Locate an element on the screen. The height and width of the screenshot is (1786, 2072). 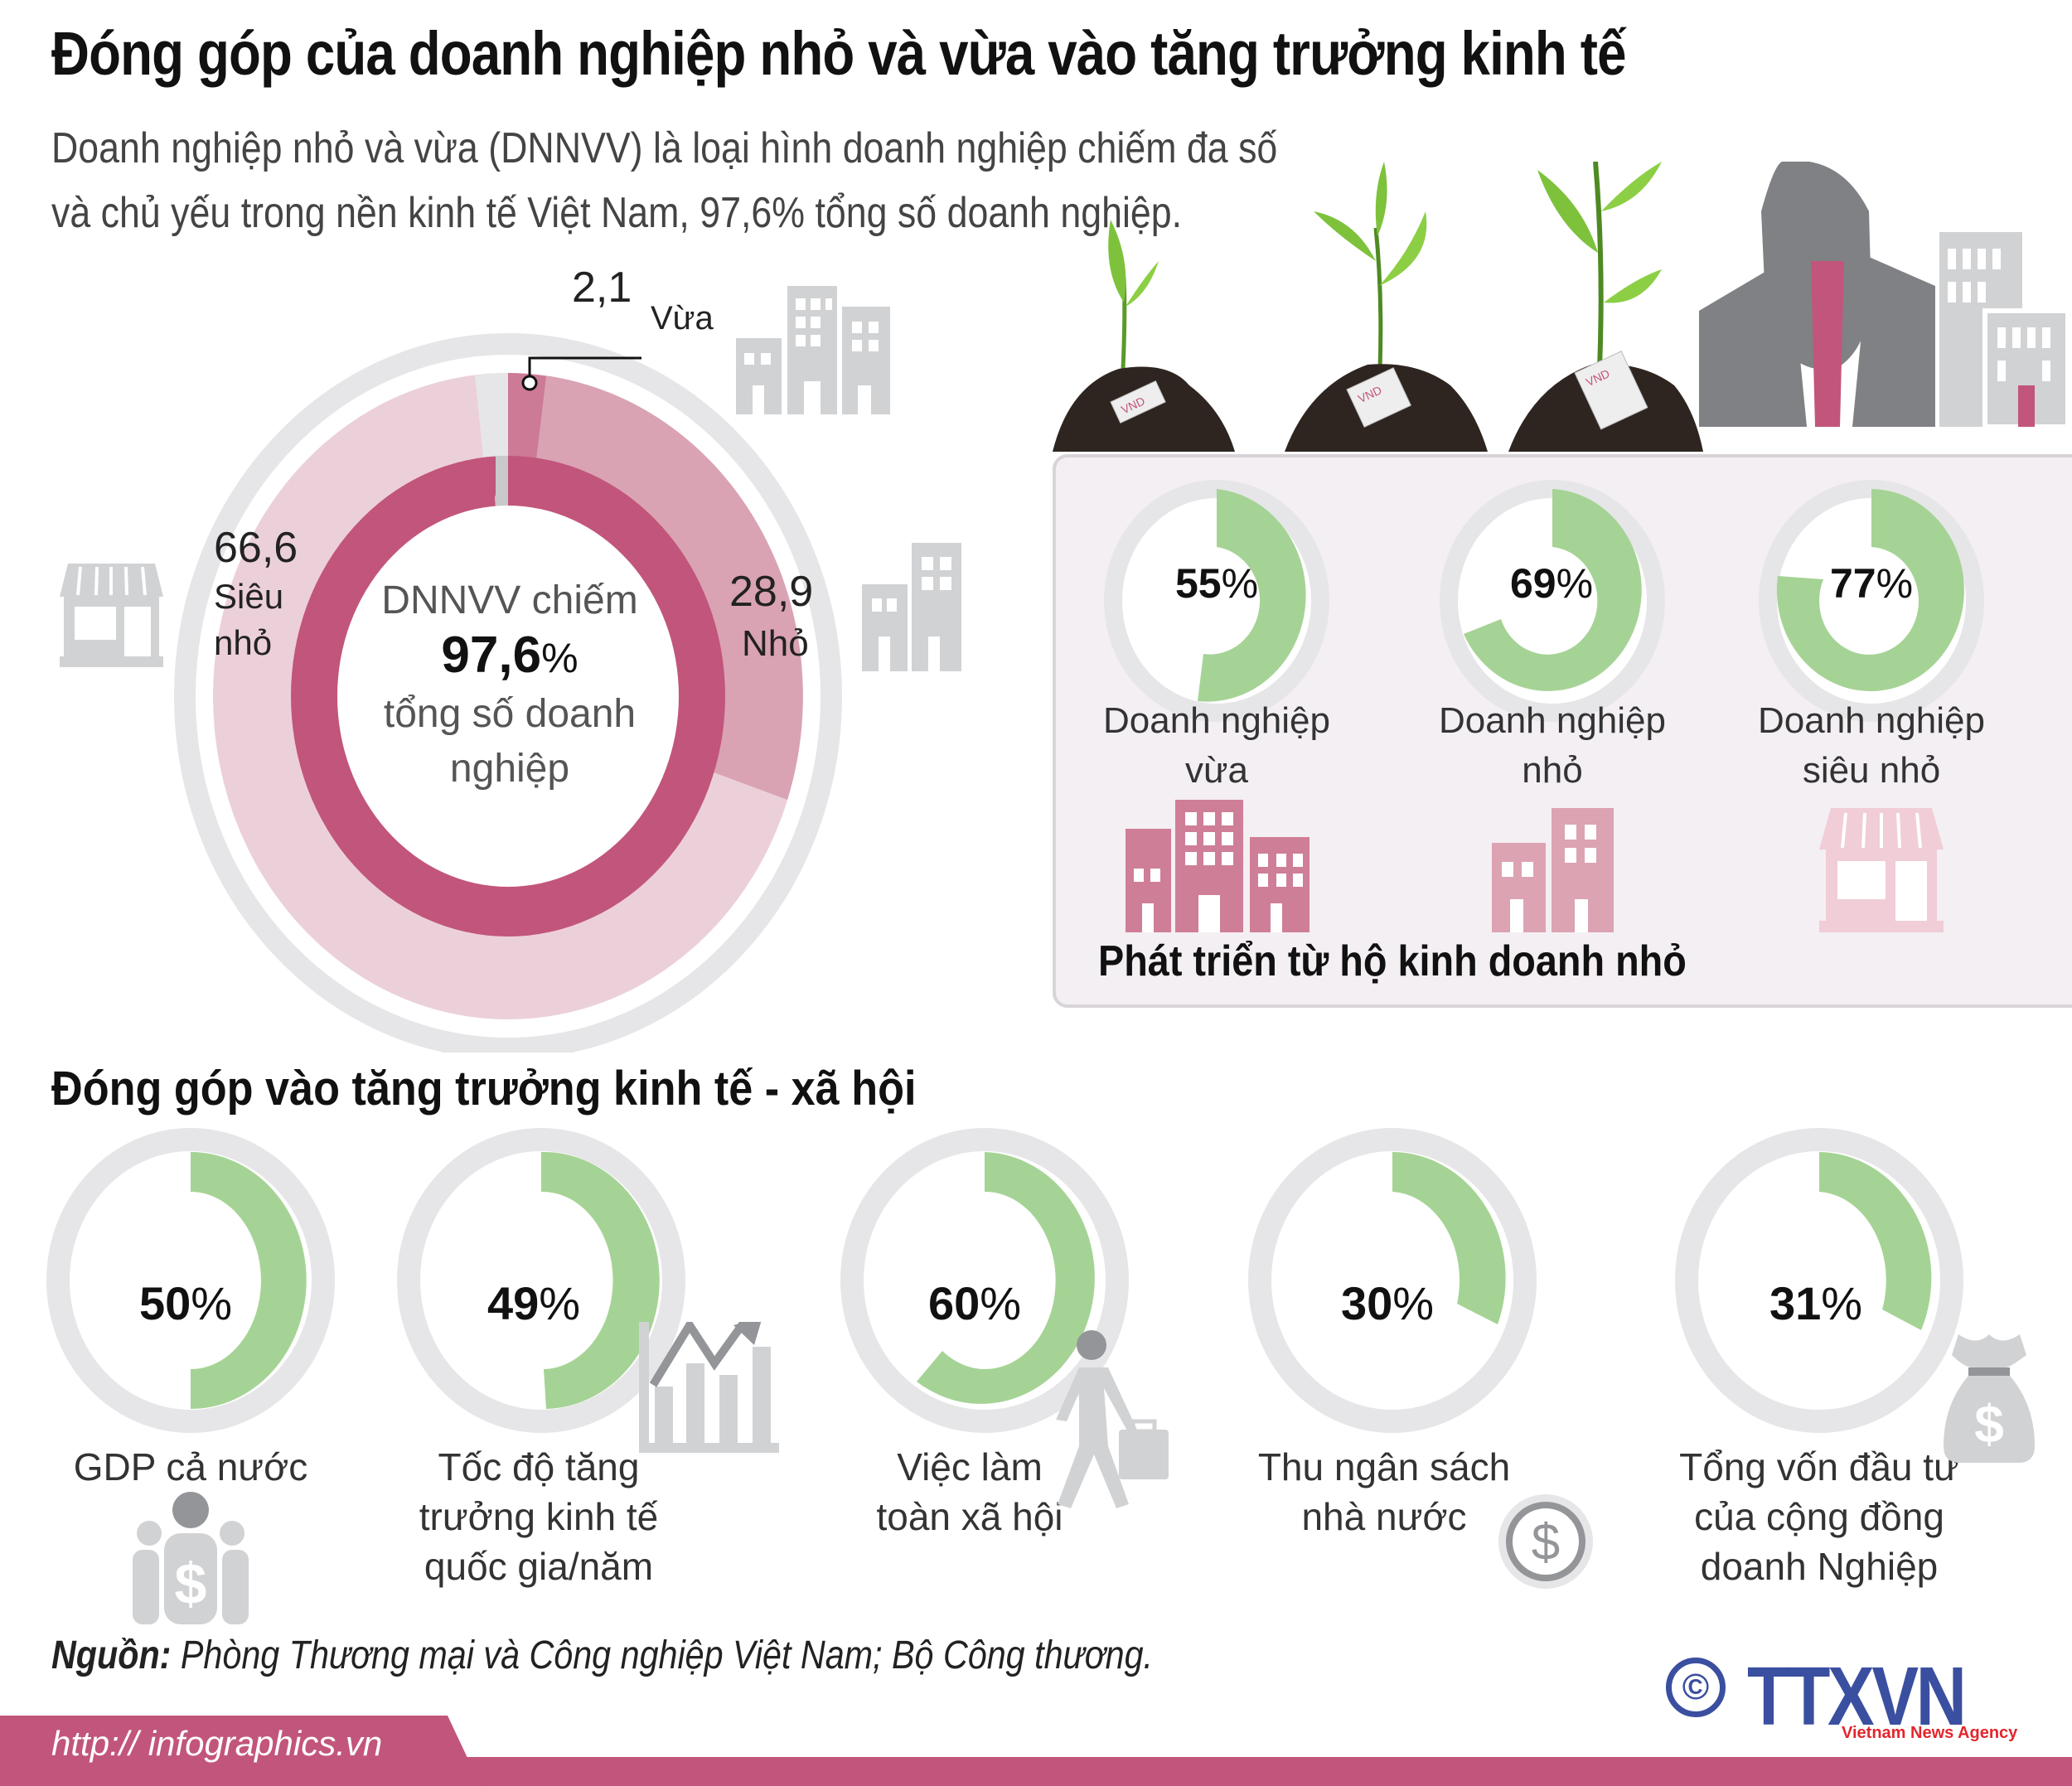
ring-doanh-nghiep-sieu-nho is located at coordinates (1871, 601).